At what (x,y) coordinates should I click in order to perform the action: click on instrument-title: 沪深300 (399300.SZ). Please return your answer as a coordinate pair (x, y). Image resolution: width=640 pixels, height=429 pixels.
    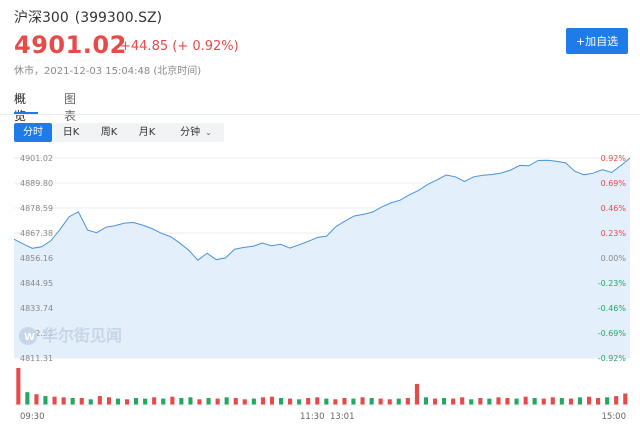
    Looking at the image, I should click on (88, 17).